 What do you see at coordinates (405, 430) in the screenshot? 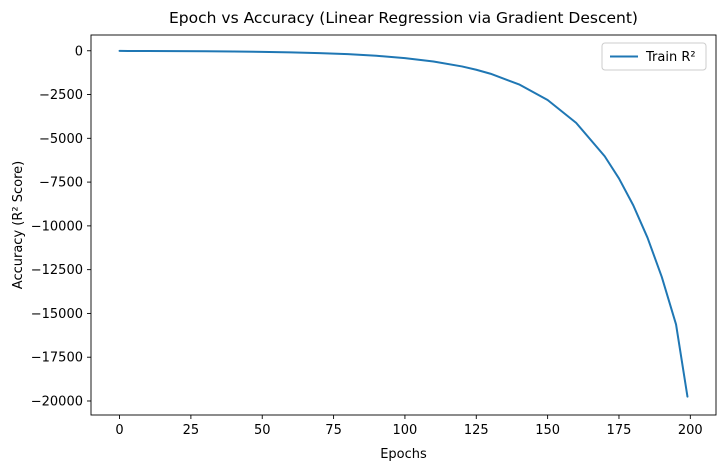
I see `x-tick-label: 100` at bounding box center [405, 430].